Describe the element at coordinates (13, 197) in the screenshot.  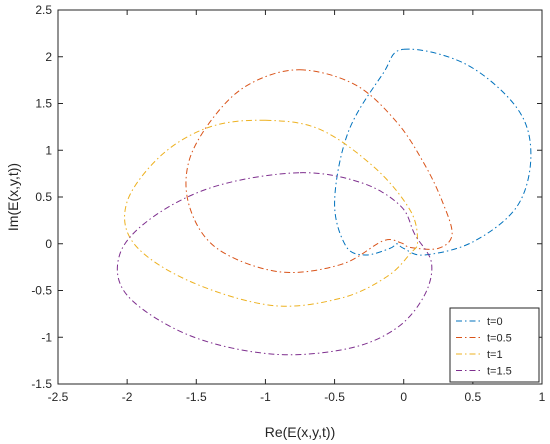
I see `y-axis-label: Im(E(x,y,t))` at that location.